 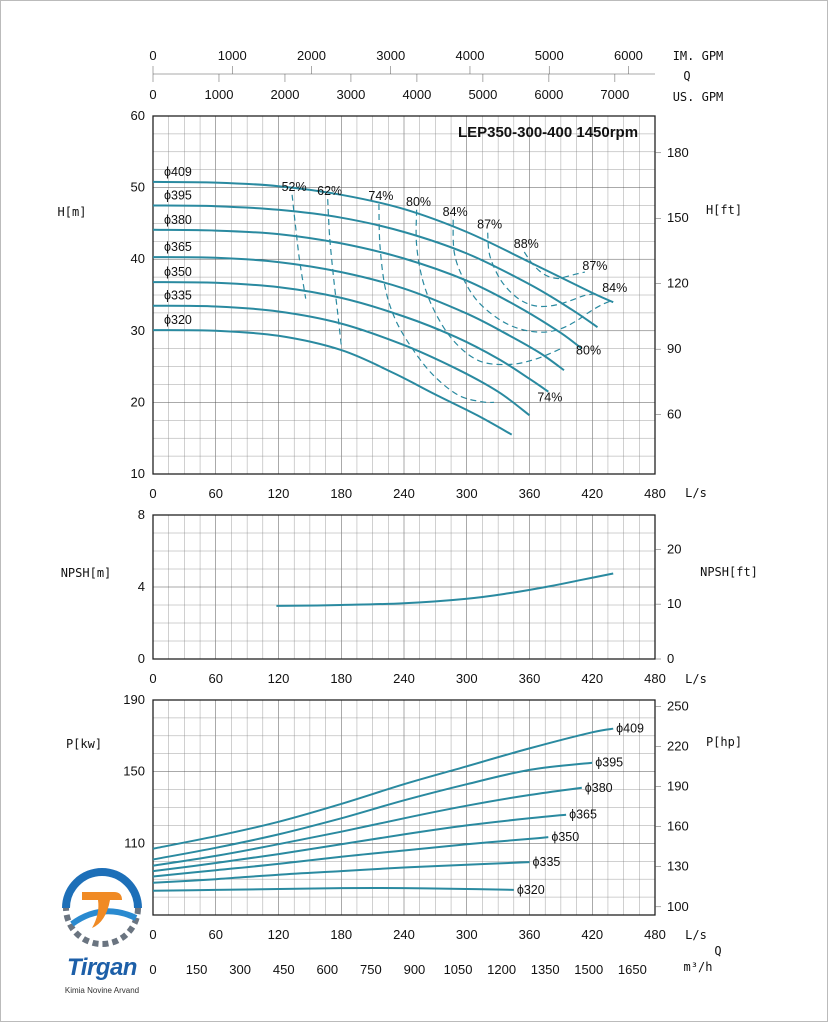 I want to click on power-hp-tick: 220, so click(x=678, y=745).